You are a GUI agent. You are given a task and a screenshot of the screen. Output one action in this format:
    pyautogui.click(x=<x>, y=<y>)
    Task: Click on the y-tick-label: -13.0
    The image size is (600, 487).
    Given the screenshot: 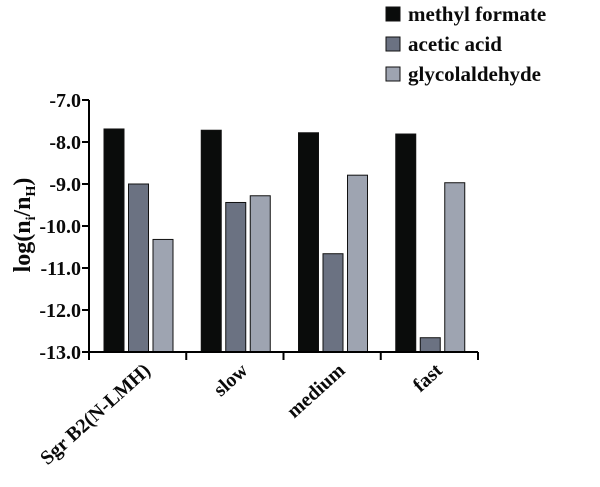 What is the action you would take?
    pyautogui.click(x=60, y=353)
    